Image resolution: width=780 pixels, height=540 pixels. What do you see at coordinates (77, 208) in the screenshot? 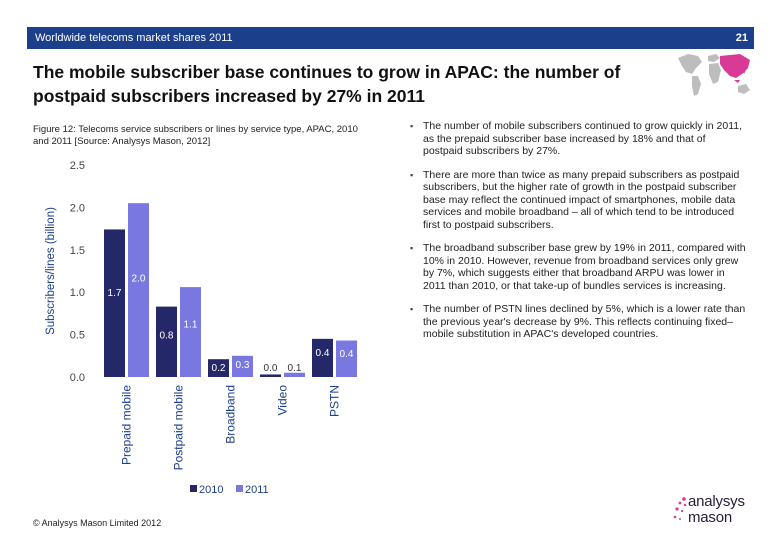
I see `y-tick-label: 2.0` at bounding box center [77, 208].